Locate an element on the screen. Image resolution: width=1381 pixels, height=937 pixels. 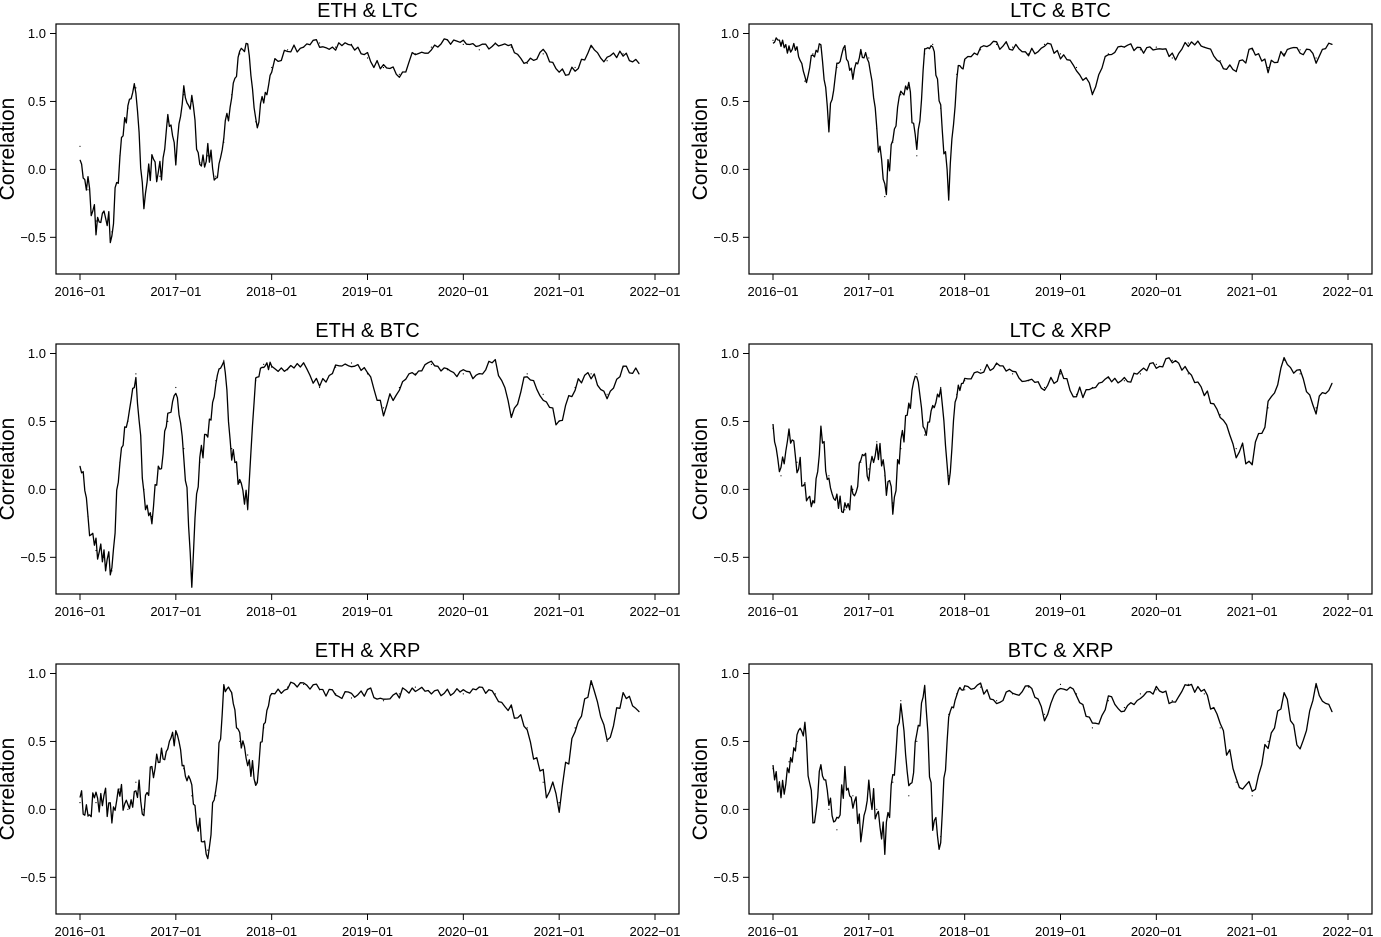
plot-frame is located at coordinates (367, 469).